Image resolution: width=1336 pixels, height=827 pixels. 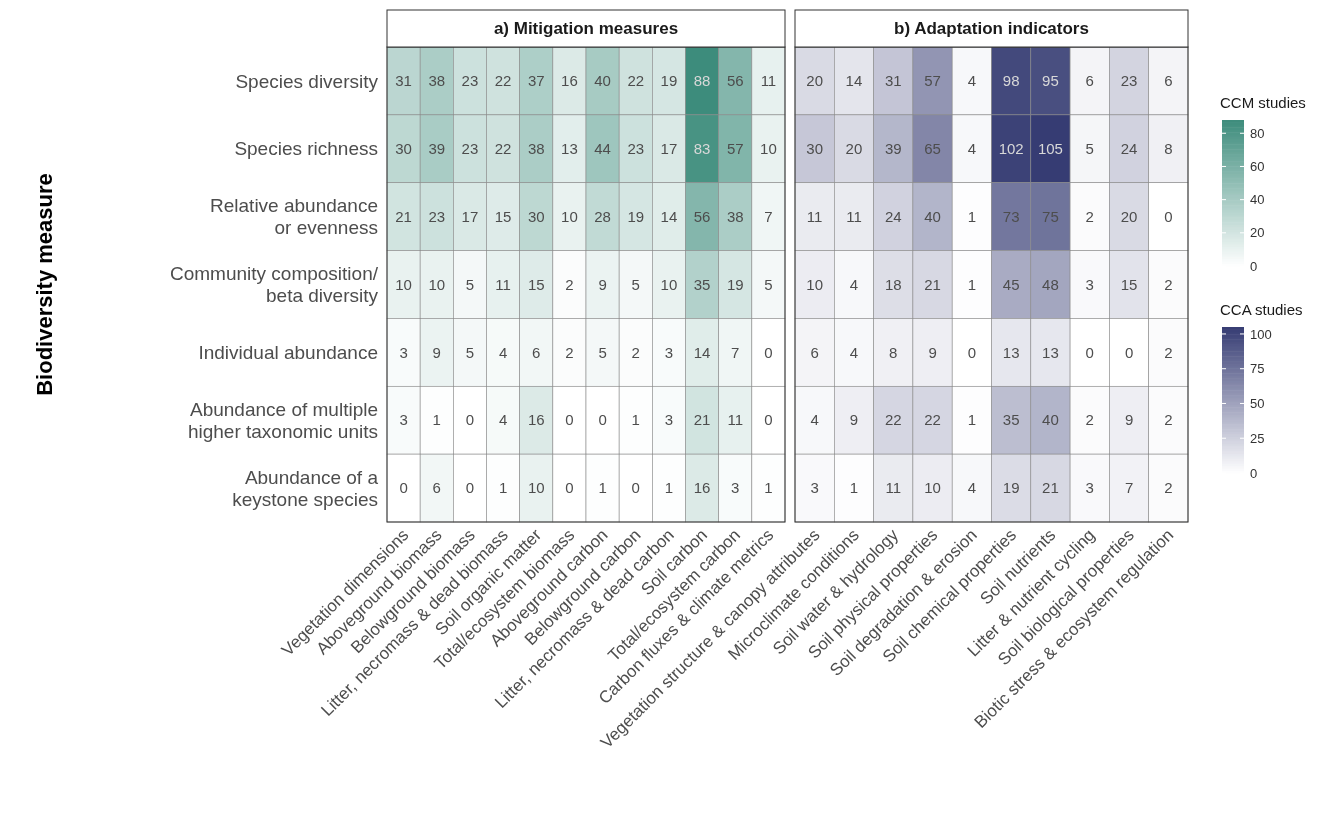 What do you see at coordinates (932, 216) in the screenshot?
I see `data-label: 40` at bounding box center [932, 216].